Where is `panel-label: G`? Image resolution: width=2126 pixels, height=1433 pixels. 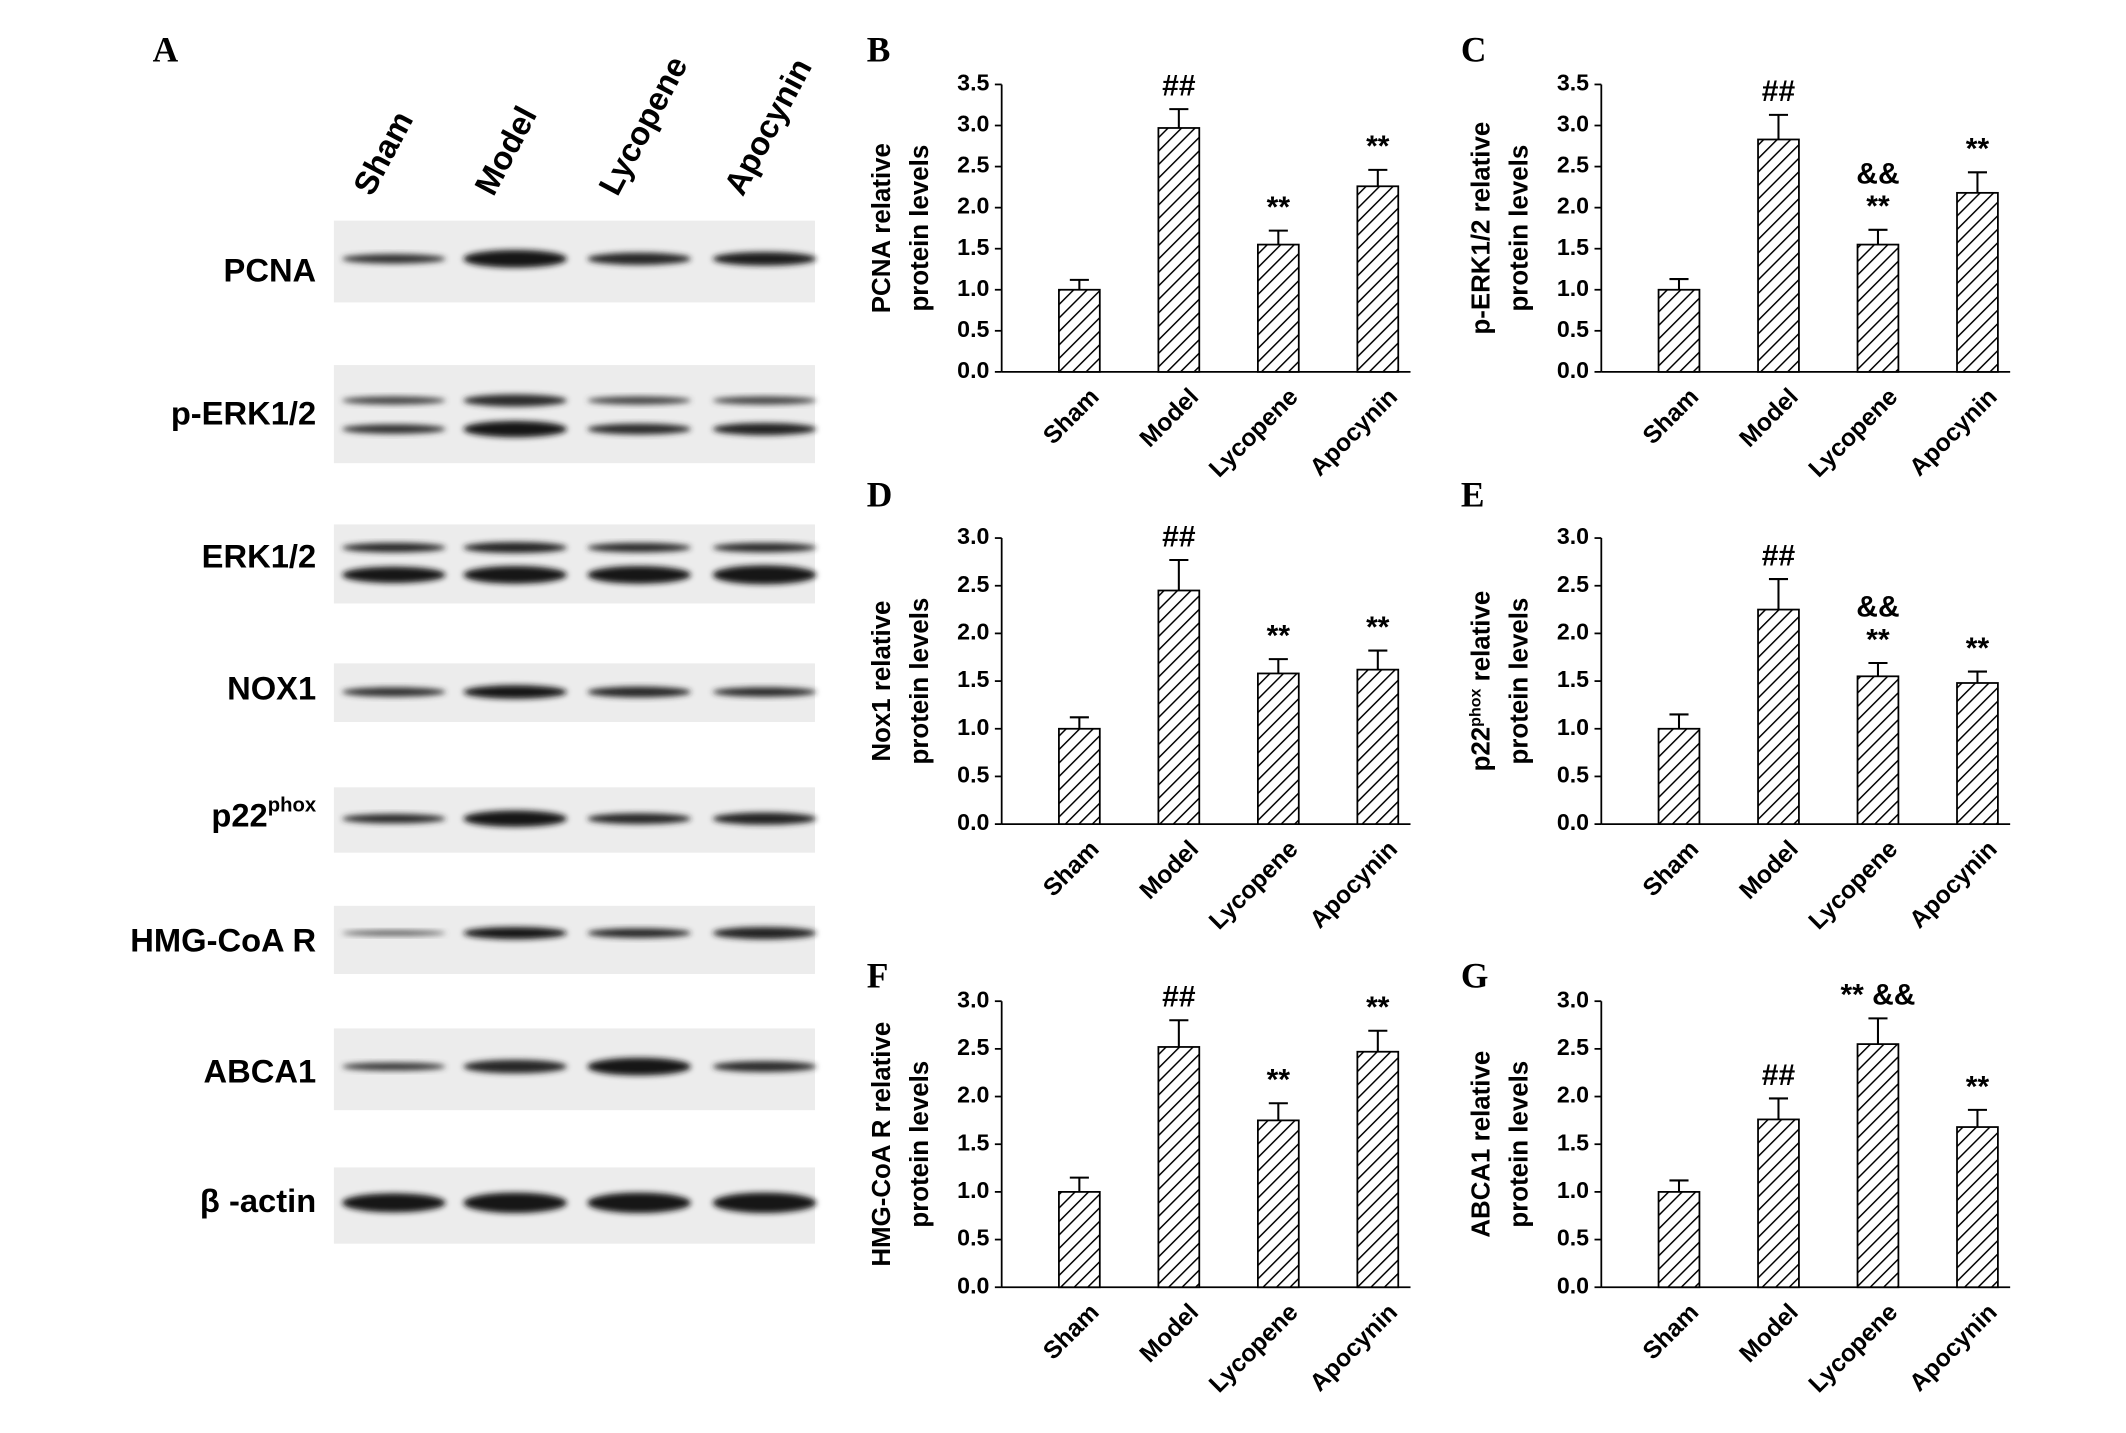
panel-label: G is located at coordinates (1475, 976).